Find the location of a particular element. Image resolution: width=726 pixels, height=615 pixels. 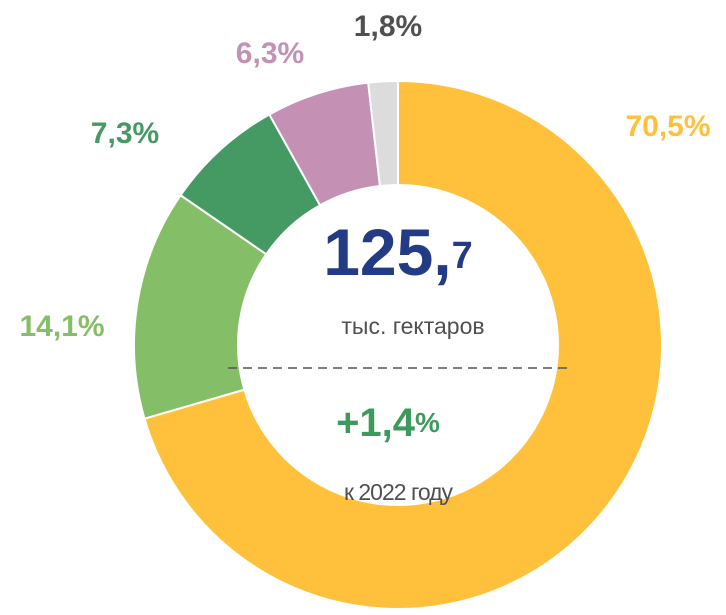

slice-label: 70,5% is located at coordinates (667, 126).